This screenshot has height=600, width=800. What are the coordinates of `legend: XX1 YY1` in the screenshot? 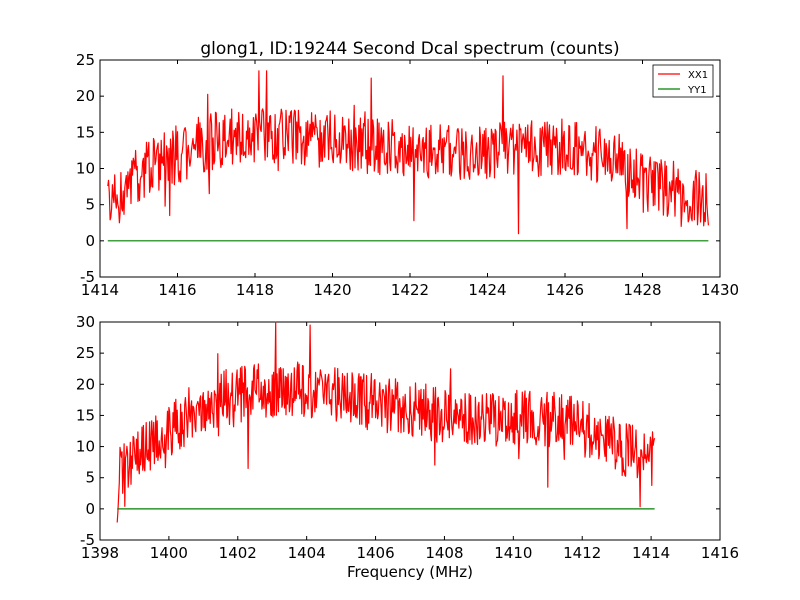 It's located at (683, 81).